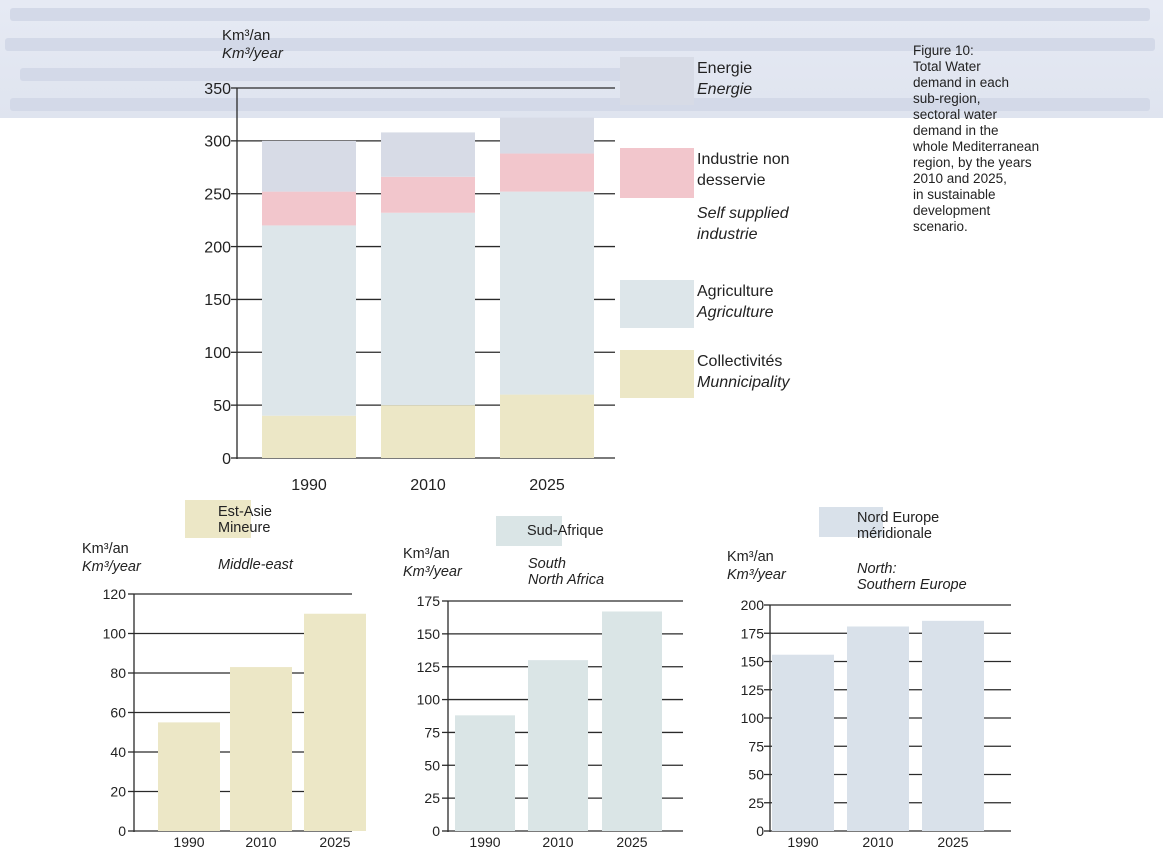 This screenshot has width=1163, height=851. What do you see at coordinates (912, 585) in the screenshot?
I see `region-label-en: Southern Europe` at bounding box center [912, 585].